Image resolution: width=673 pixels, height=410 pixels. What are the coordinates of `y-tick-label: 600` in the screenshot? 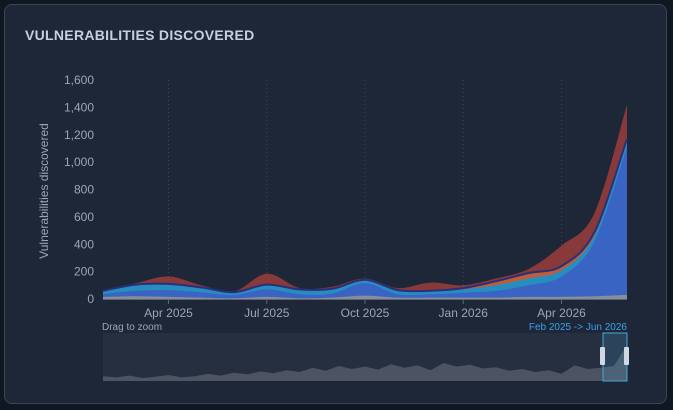 It's located at (84, 217).